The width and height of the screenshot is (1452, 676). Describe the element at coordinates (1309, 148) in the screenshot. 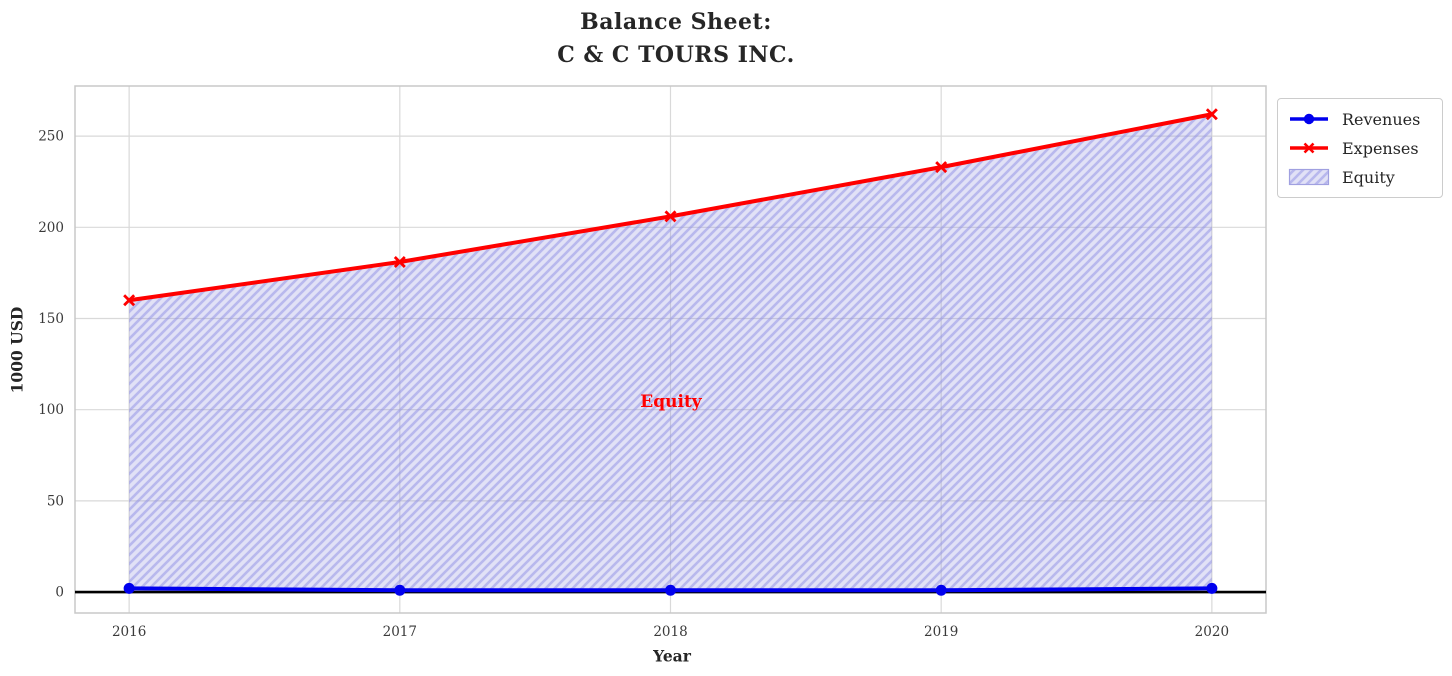

I see `expenses-line-swatch-icon` at that location.